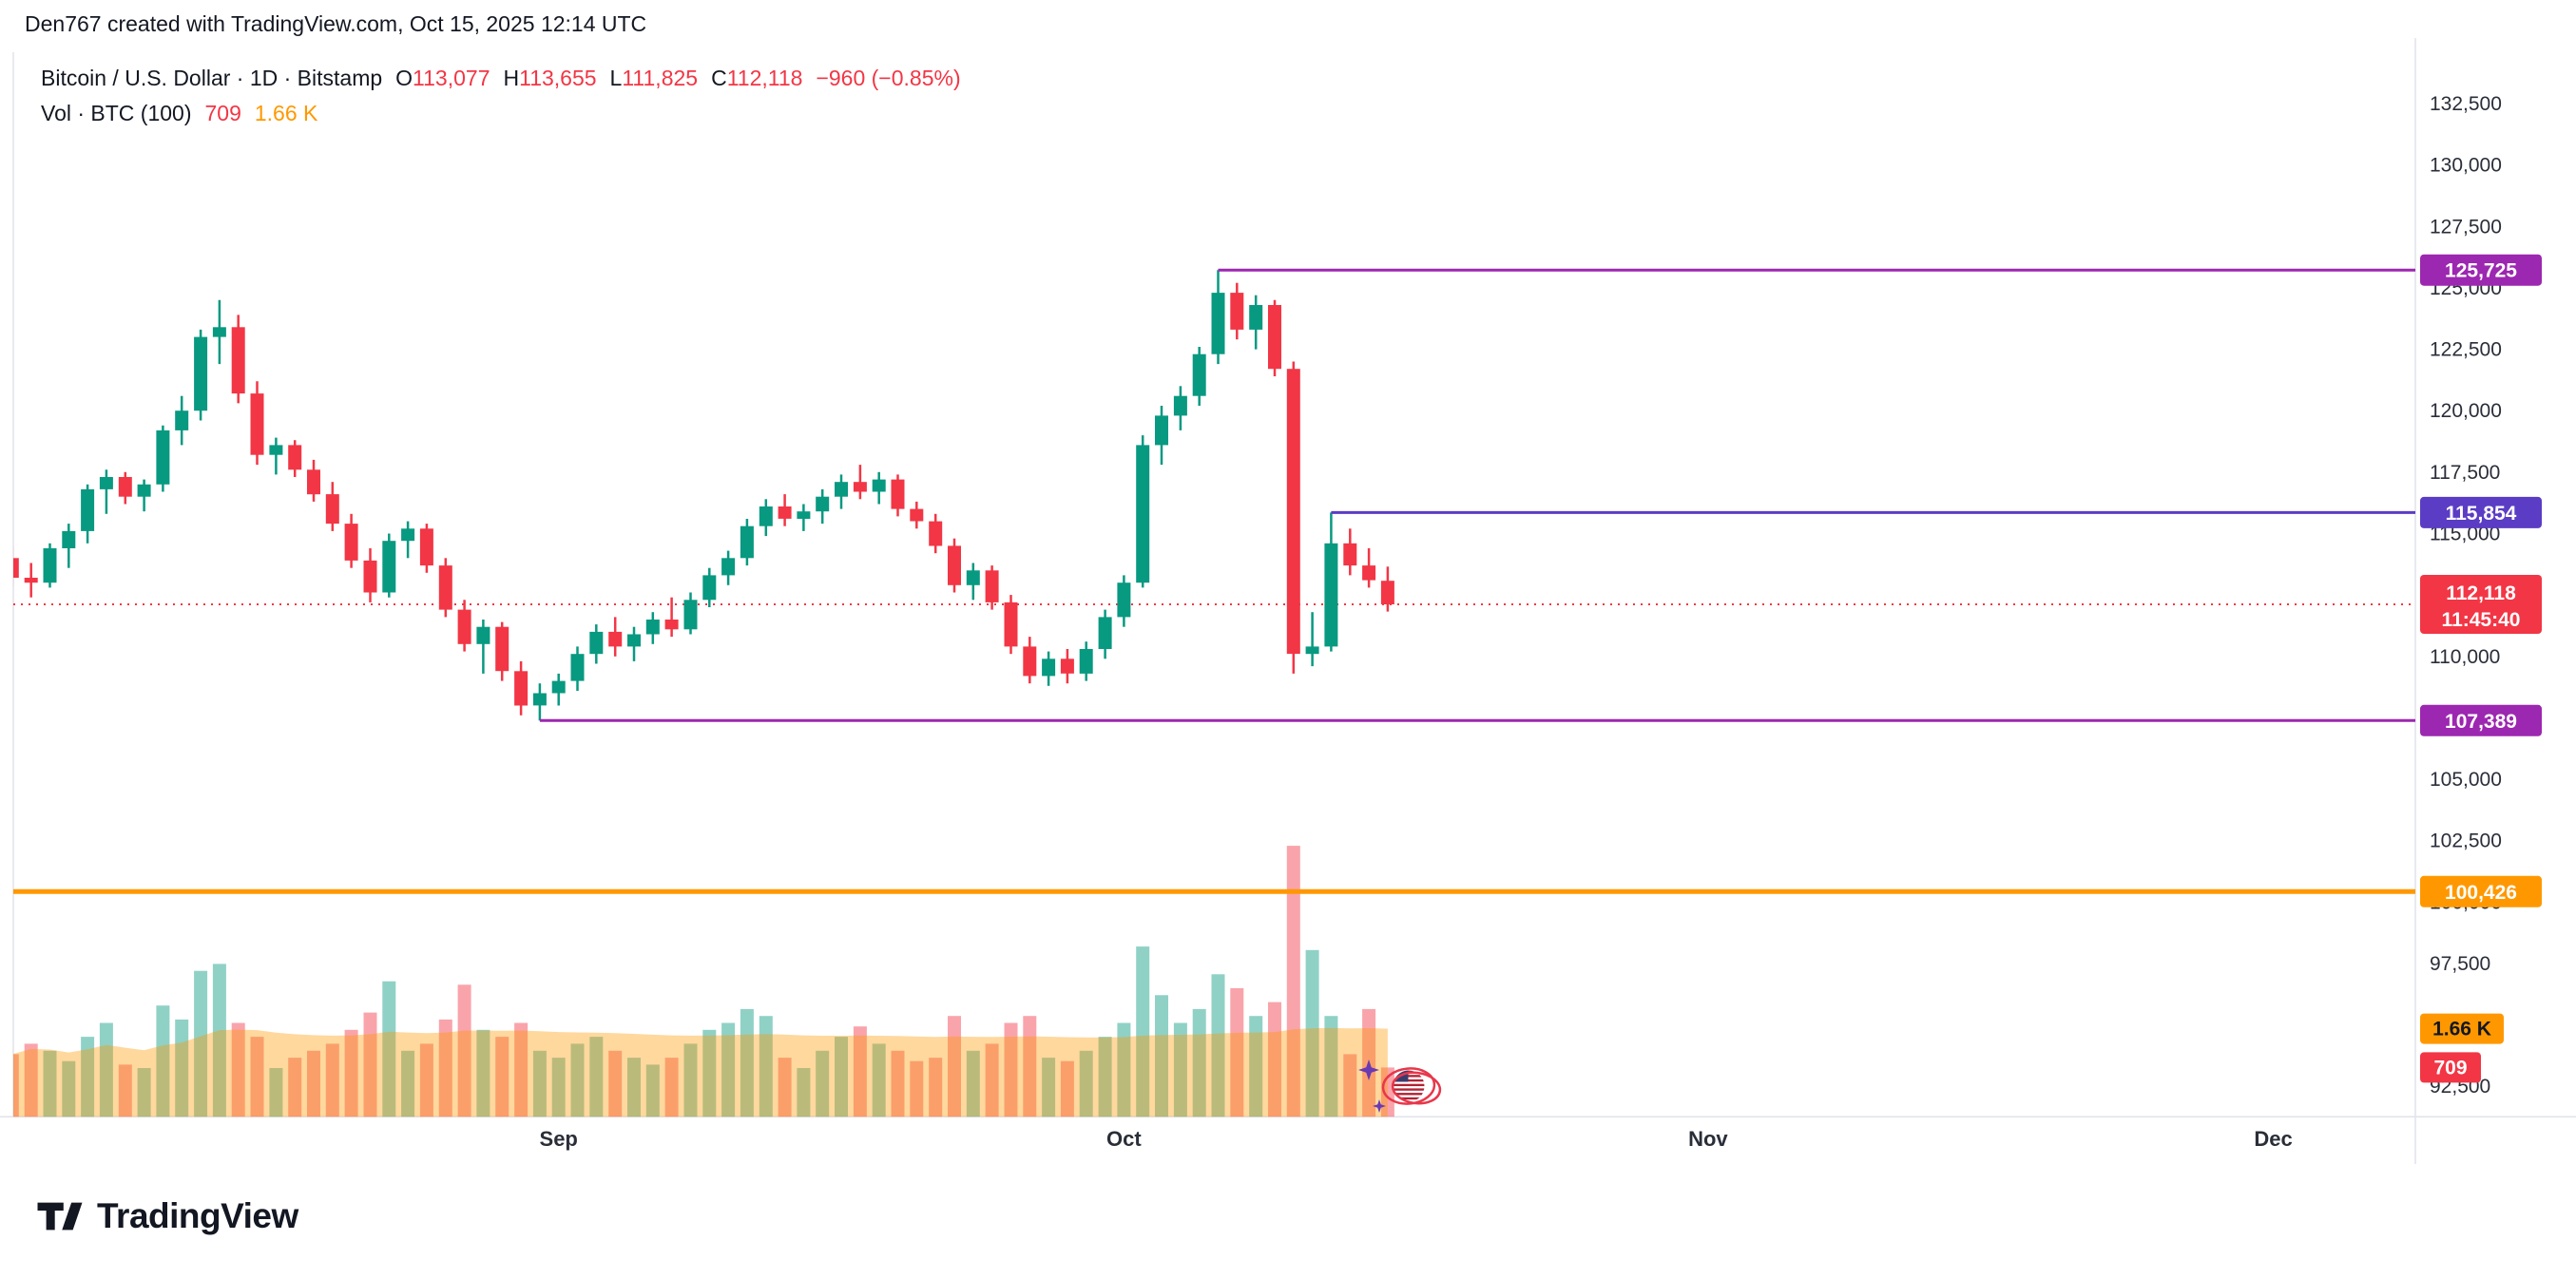 The image size is (2576, 1279). Describe the element at coordinates (616, 78) in the screenshot. I see `low-label: L` at that location.